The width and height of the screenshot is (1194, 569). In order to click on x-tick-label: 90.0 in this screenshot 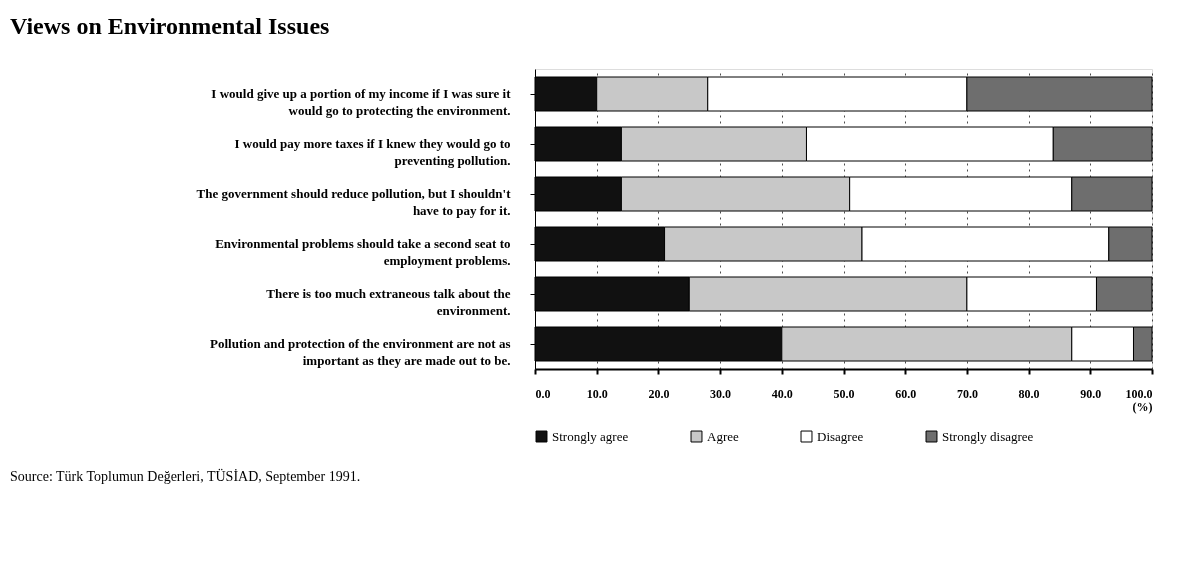, I will do `click(1091, 393)`.